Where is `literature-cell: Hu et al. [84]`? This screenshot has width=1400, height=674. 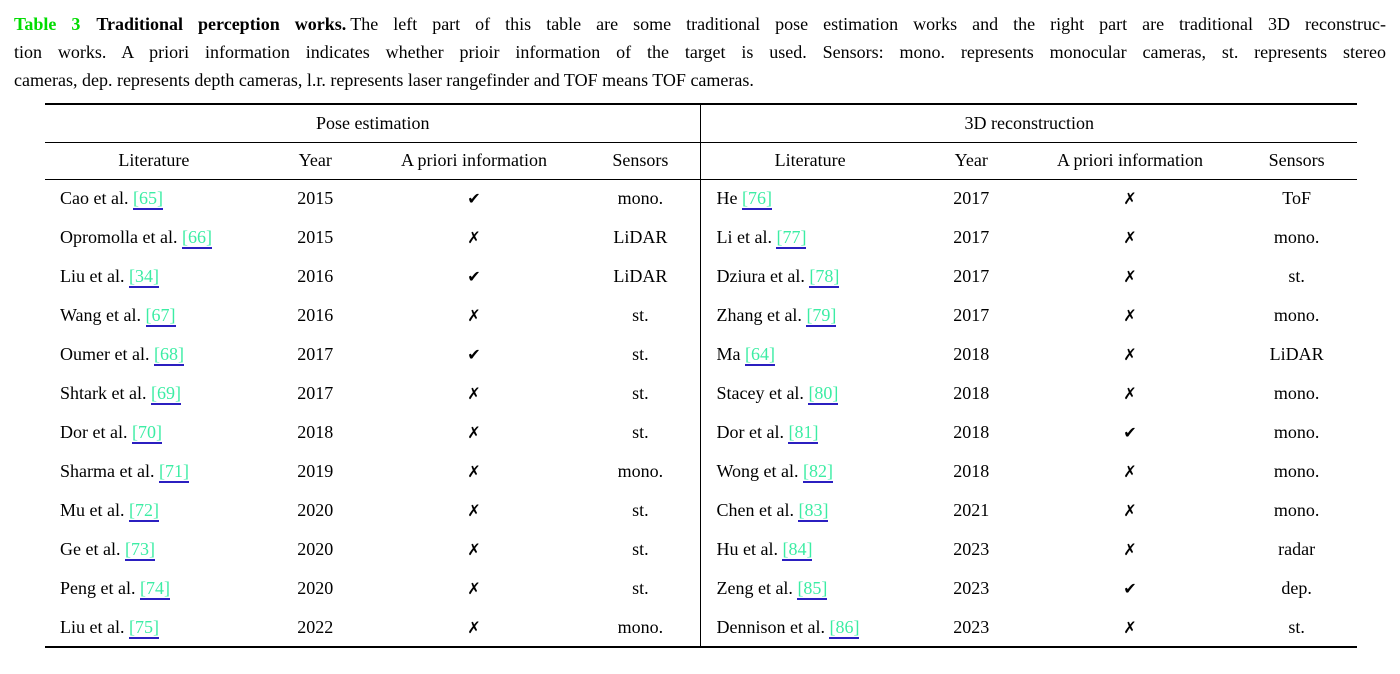
literature-cell: Hu et al. [84] is located at coordinates (809, 549).